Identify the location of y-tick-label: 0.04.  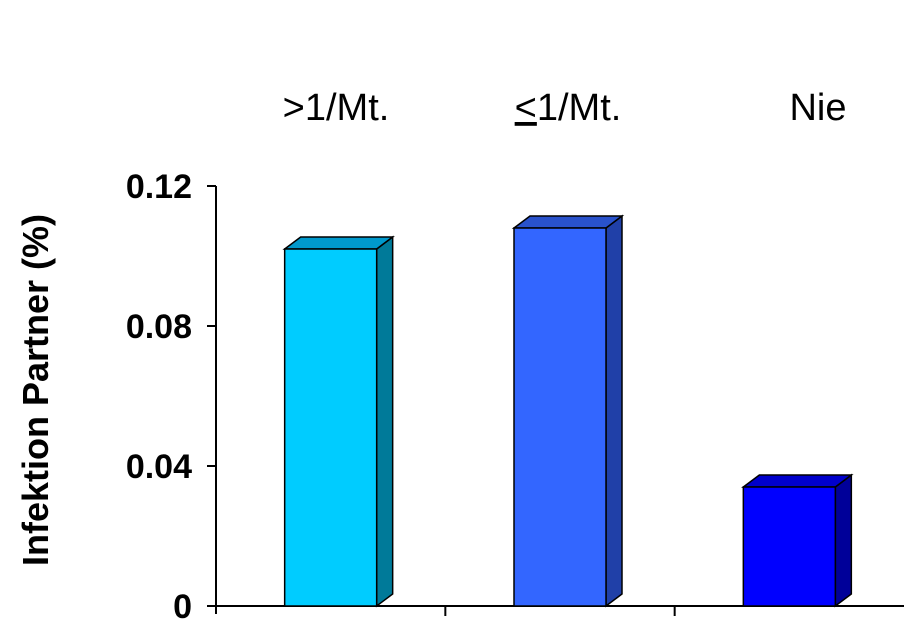
(159, 467).